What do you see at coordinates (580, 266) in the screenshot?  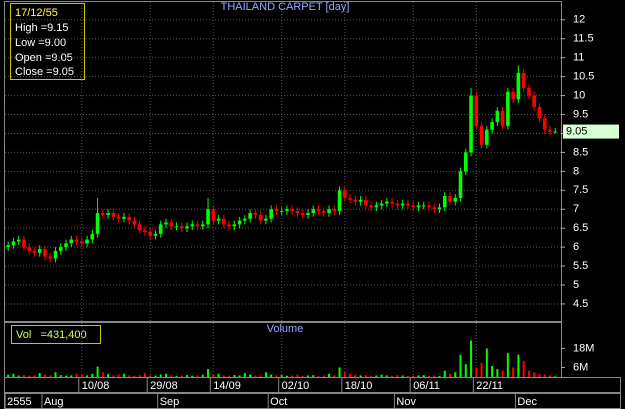 I see `y-tick-label: 5.5` at bounding box center [580, 266].